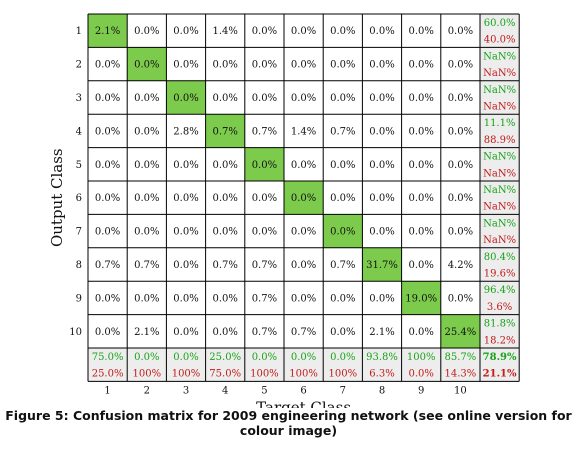 The image size is (577, 458). Describe the element at coordinates (79, 165) in the screenshot. I see `row-tick-label: 5` at that location.